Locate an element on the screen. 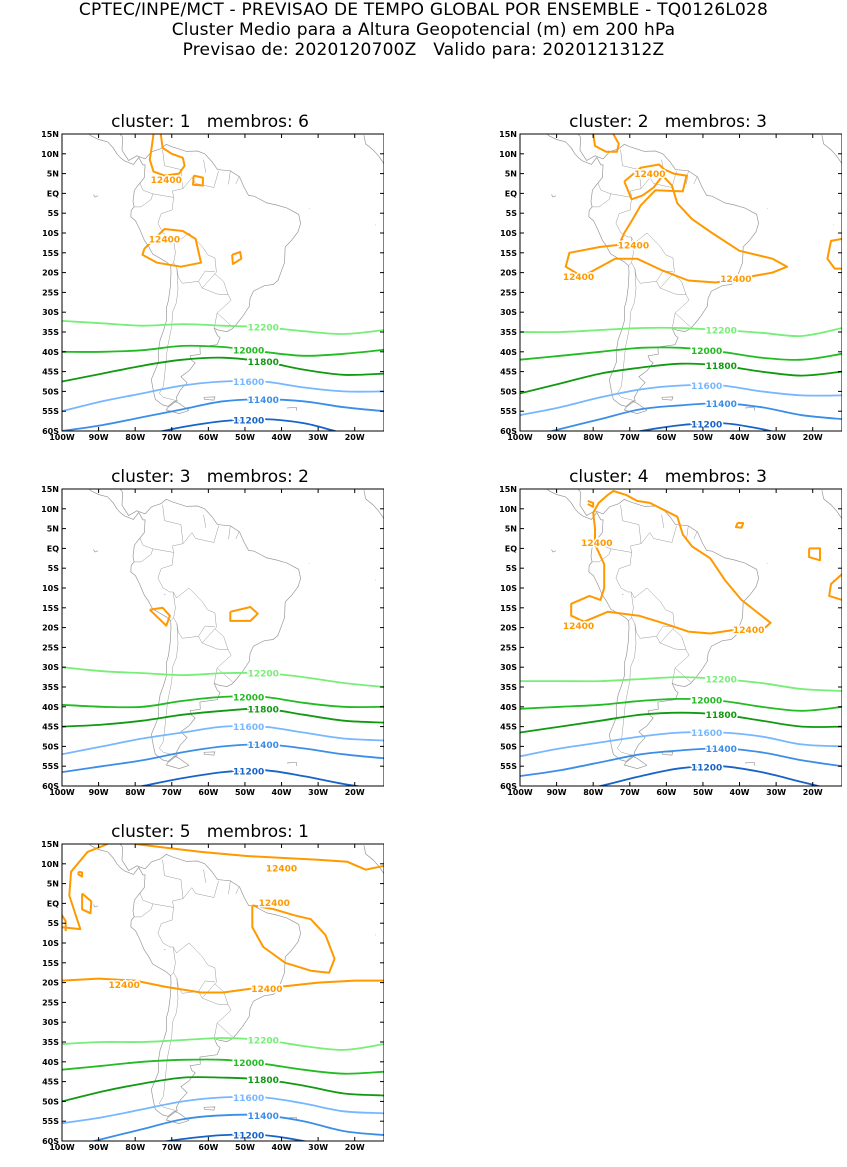 This screenshot has width=847, height=1167. lat-tick-label: 10N is located at coordinates (508, 154).